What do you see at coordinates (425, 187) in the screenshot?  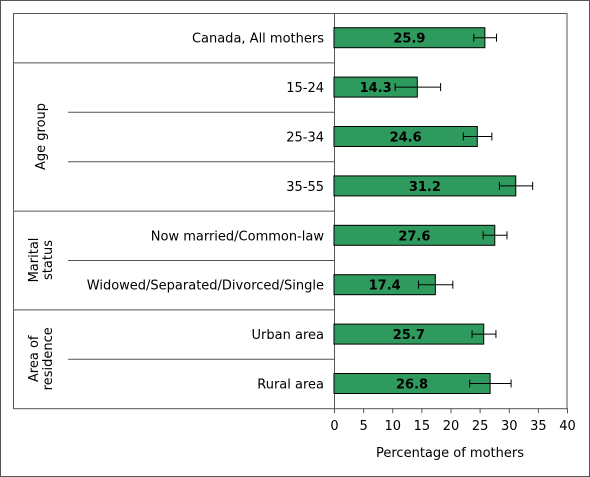 I see `value-label: 31.2` at bounding box center [425, 187].